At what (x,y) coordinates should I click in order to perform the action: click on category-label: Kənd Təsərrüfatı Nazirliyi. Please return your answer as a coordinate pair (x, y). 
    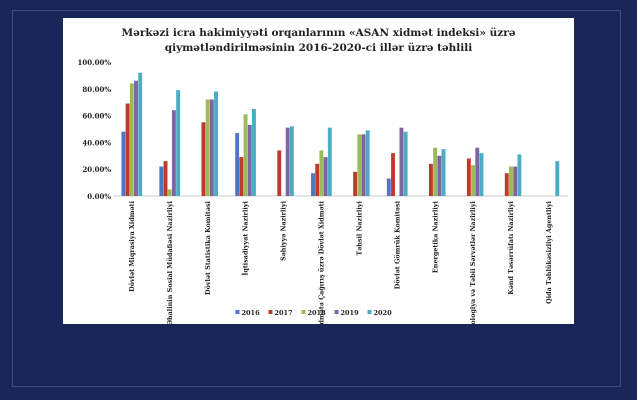
    Looking at the image, I should click on (511, 247).